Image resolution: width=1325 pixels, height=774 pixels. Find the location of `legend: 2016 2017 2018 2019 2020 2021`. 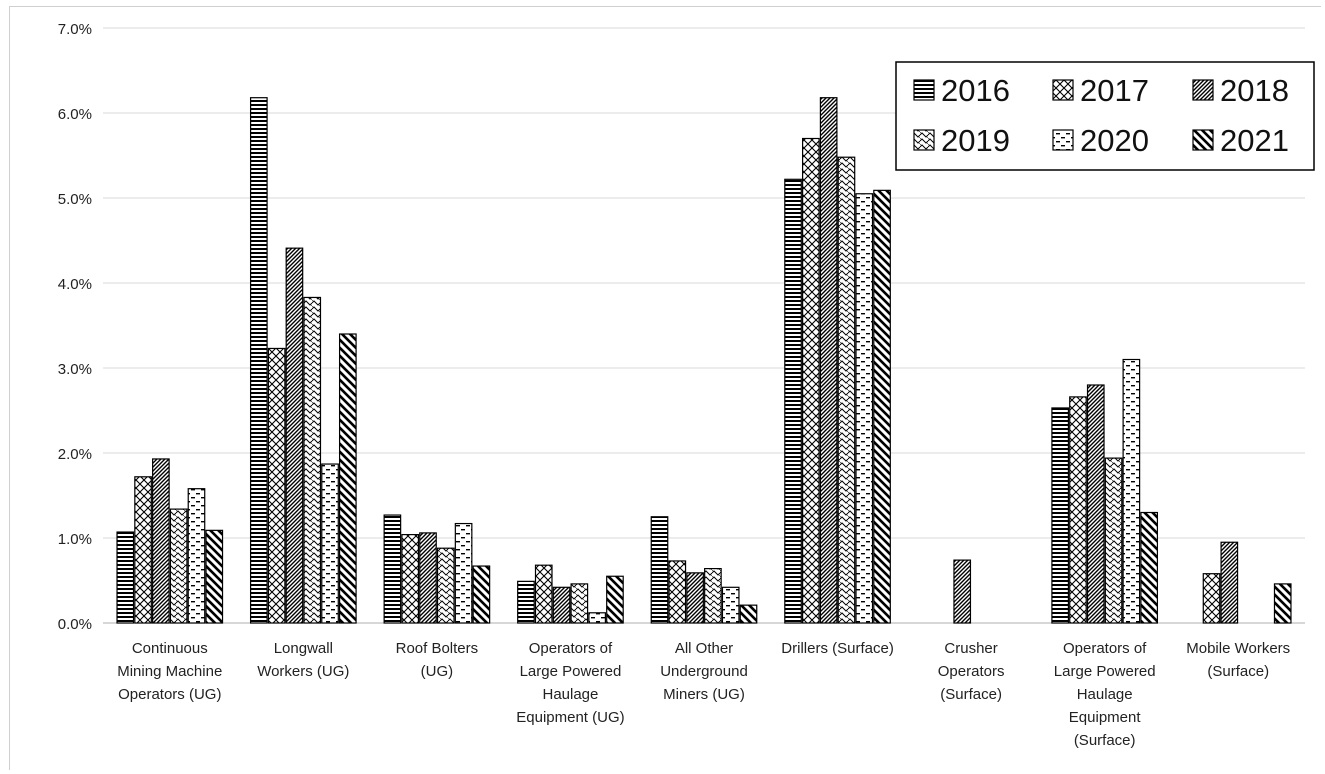

legend: 2016 2017 2018 2019 2020 2021 is located at coordinates (1105, 116).